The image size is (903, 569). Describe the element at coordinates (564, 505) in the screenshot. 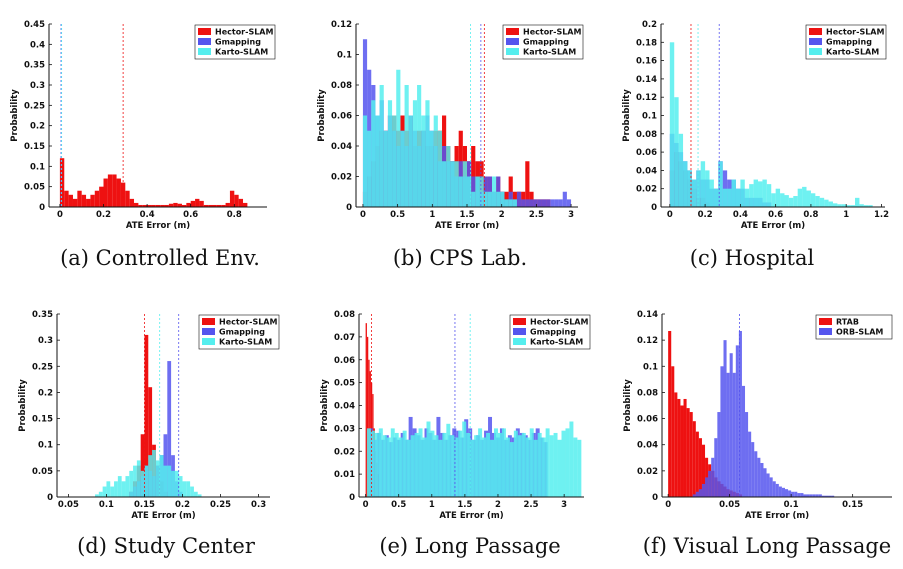

I see `x-tick-label: 3` at that location.